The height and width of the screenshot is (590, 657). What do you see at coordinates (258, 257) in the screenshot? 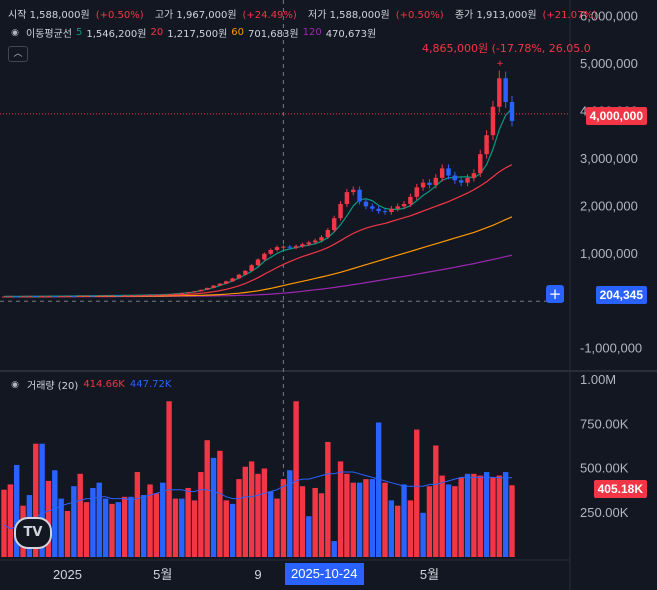
I see `ma60-line` at bounding box center [258, 257].